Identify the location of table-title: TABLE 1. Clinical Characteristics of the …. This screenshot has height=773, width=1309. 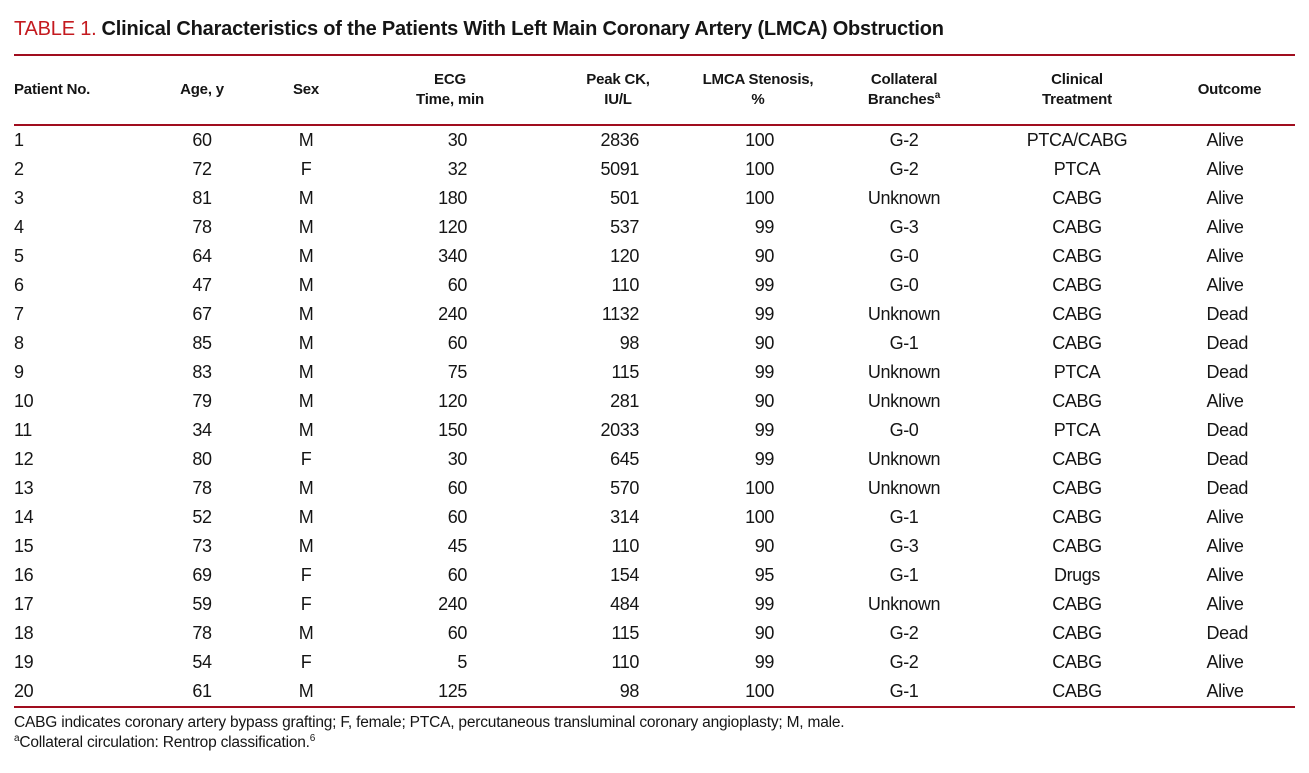
(654, 29).